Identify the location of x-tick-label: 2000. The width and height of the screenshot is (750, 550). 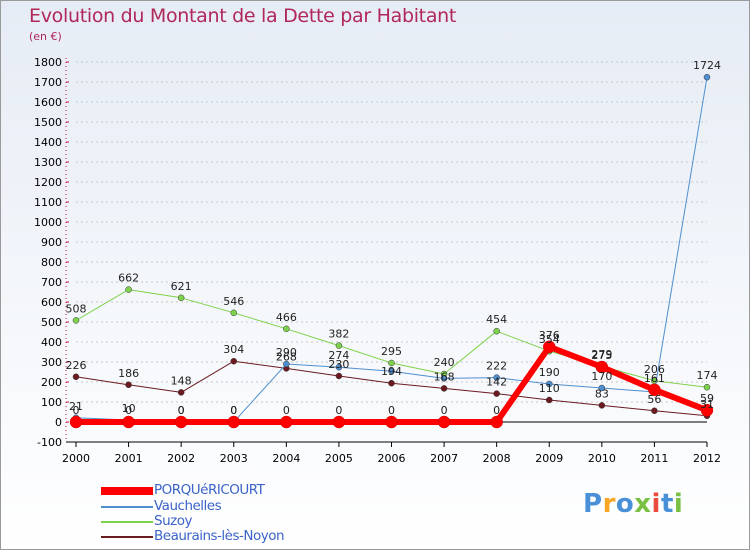
(76, 458).